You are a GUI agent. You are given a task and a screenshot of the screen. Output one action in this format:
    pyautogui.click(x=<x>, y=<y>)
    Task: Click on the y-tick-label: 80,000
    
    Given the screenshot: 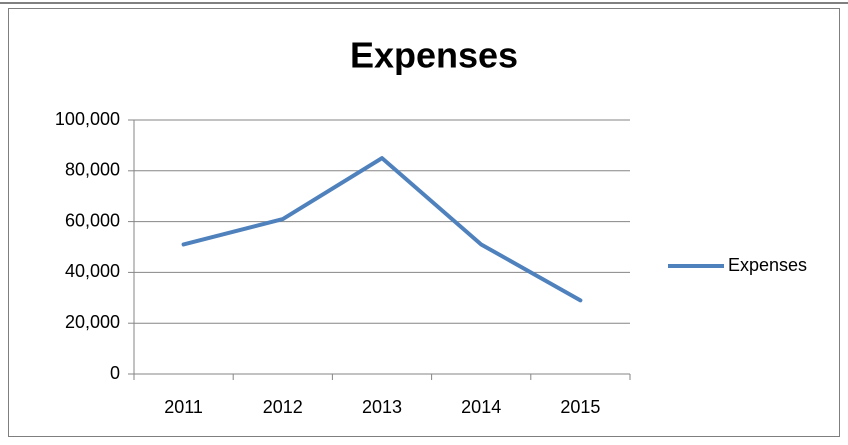 What is the action you would take?
    pyautogui.click(x=92, y=170)
    